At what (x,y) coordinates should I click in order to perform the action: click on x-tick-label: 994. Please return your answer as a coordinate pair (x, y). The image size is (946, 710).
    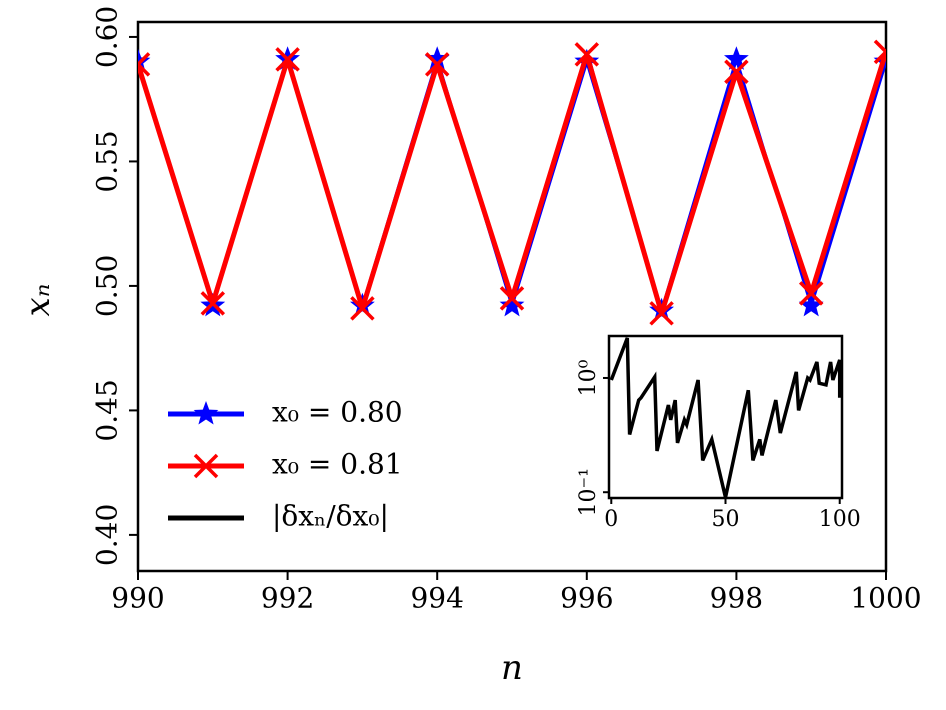
    Looking at the image, I should click on (436, 598).